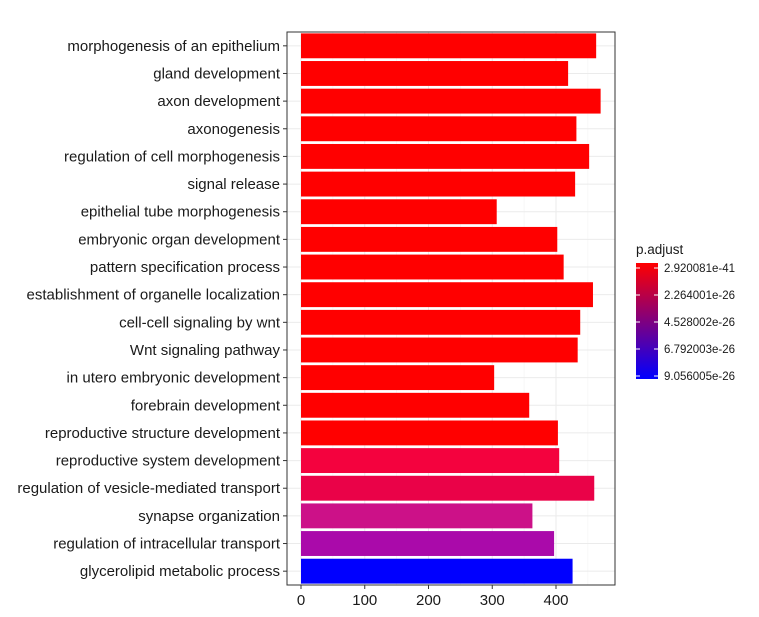  Describe the element at coordinates (180, 571) in the screenshot. I see `y-tick-label: glycerolipid metabolic process` at that location.